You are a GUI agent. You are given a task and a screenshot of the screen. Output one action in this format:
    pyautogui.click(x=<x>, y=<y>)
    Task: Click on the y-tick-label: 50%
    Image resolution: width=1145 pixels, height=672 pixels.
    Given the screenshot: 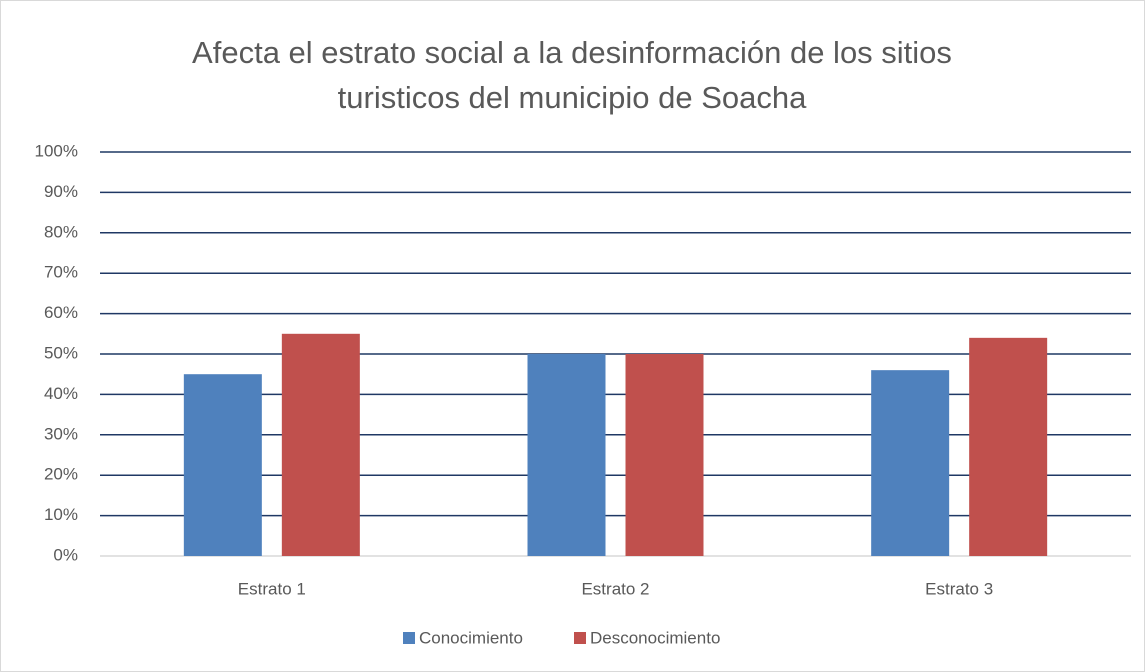 What is the action you would take?
    pyautogui.click(x=61, y=352)
    